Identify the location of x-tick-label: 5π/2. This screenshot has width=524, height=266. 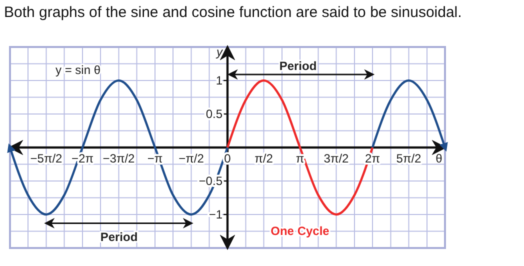
(409, 159).